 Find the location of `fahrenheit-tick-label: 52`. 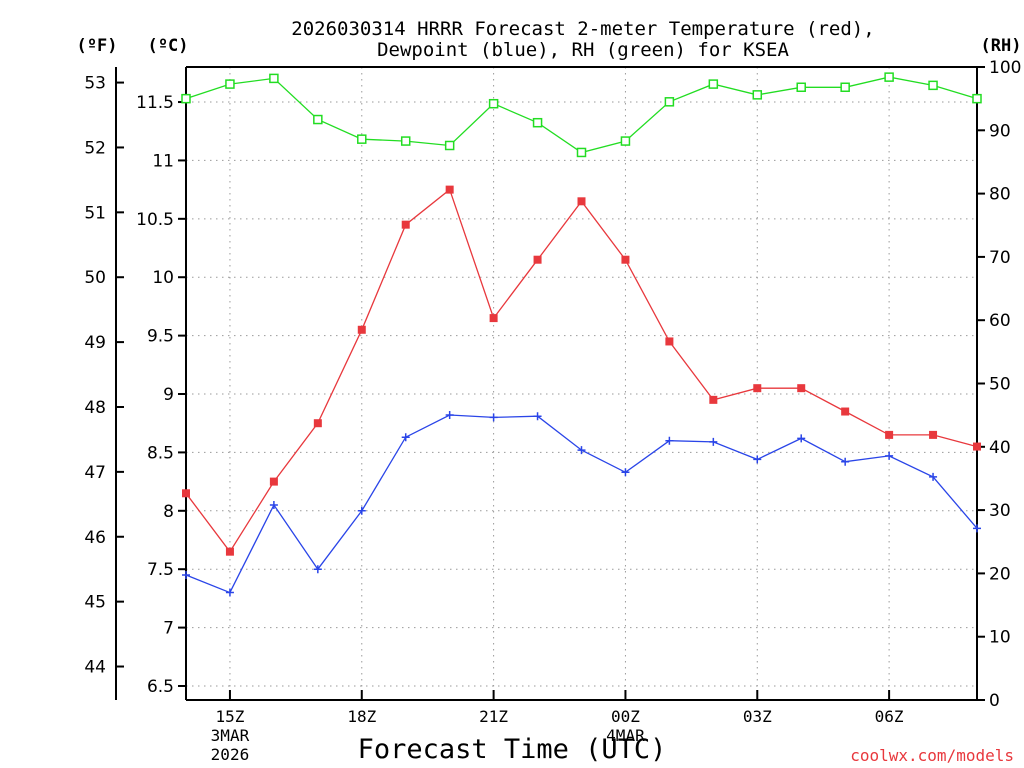

fahrenheit-tick-label: 52 is located at coordinates (95, 148).